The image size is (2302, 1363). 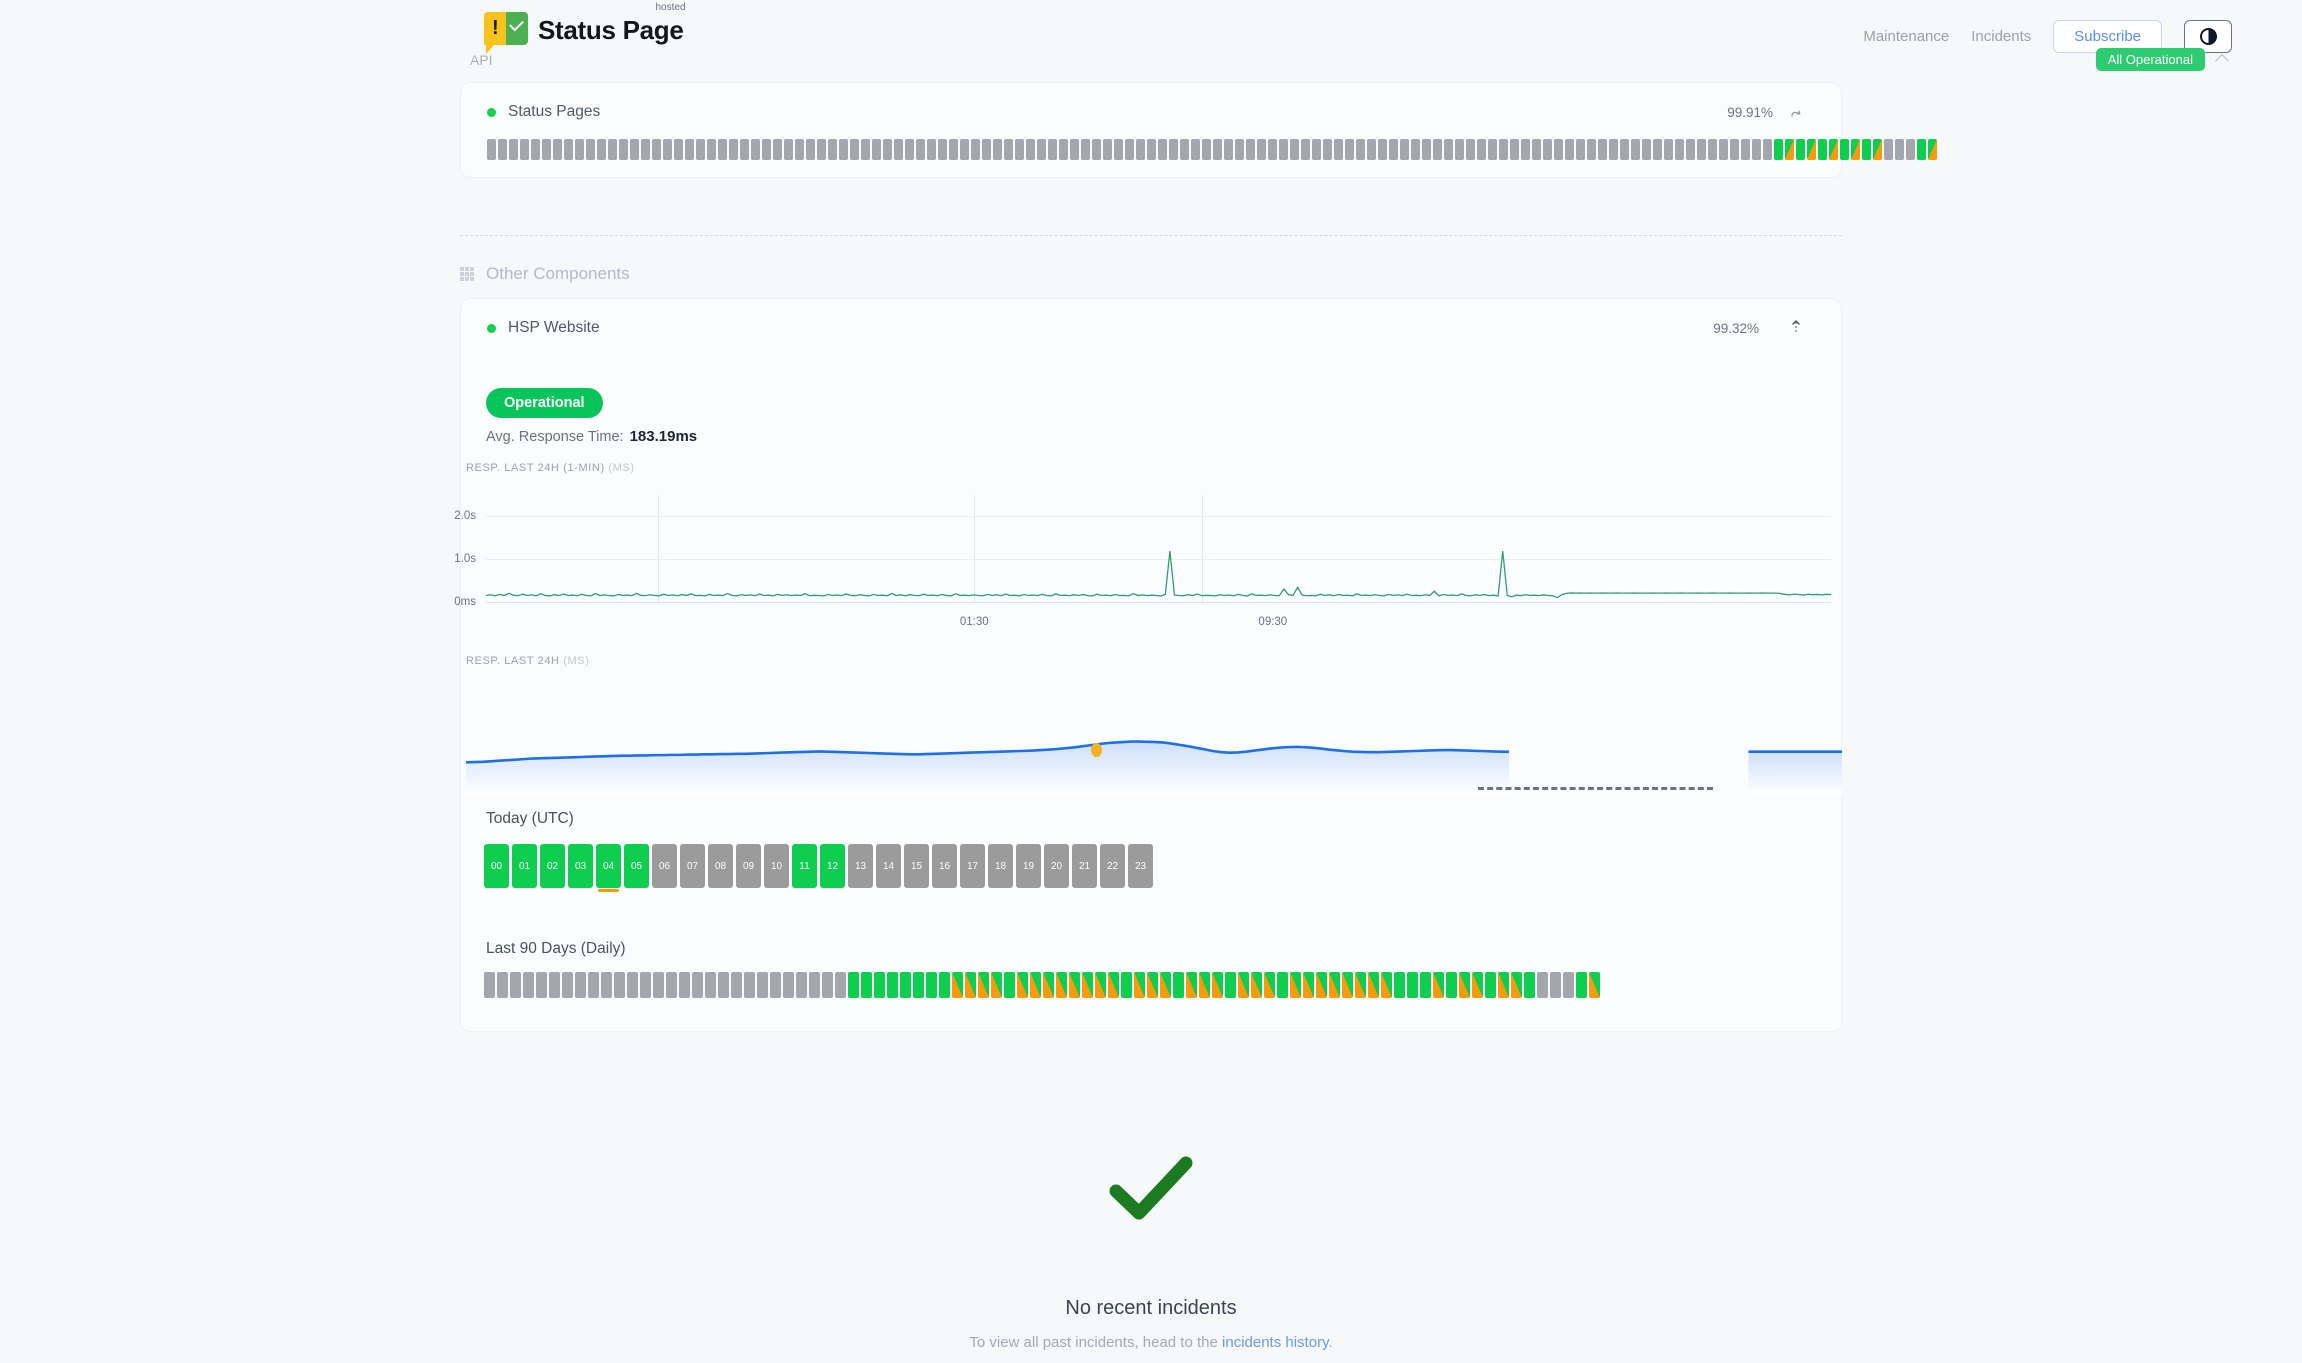 I want to click on hour-cell: 01, so click(x=524, y=866).